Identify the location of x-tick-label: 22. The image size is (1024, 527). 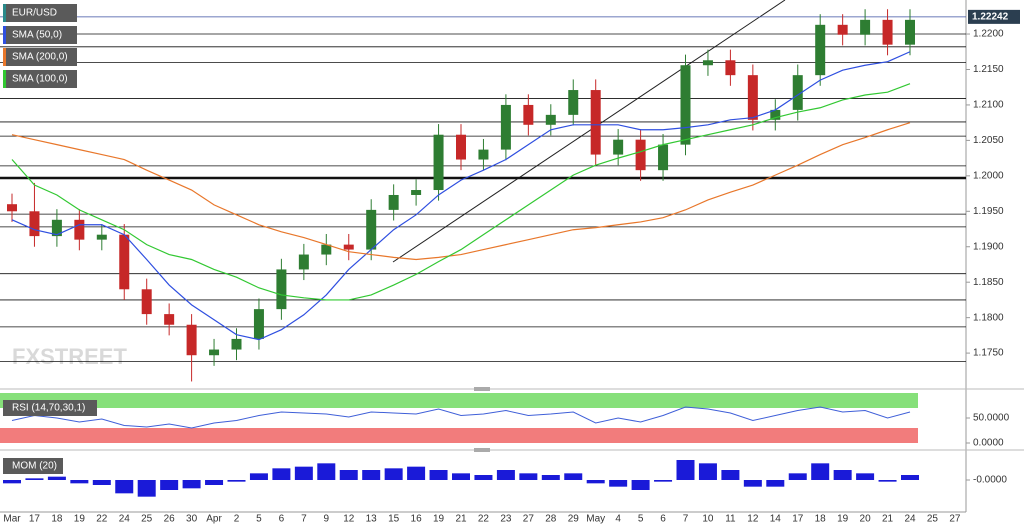
(484, 519).